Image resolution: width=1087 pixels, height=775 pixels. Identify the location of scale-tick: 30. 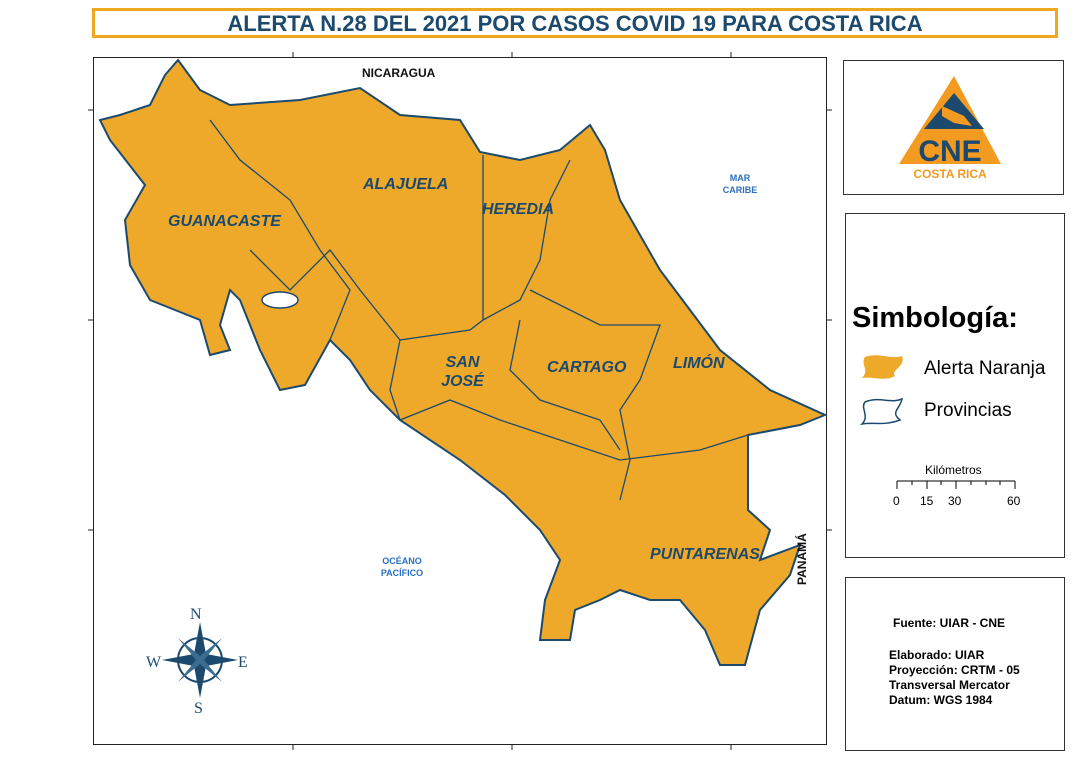
(955, 501).